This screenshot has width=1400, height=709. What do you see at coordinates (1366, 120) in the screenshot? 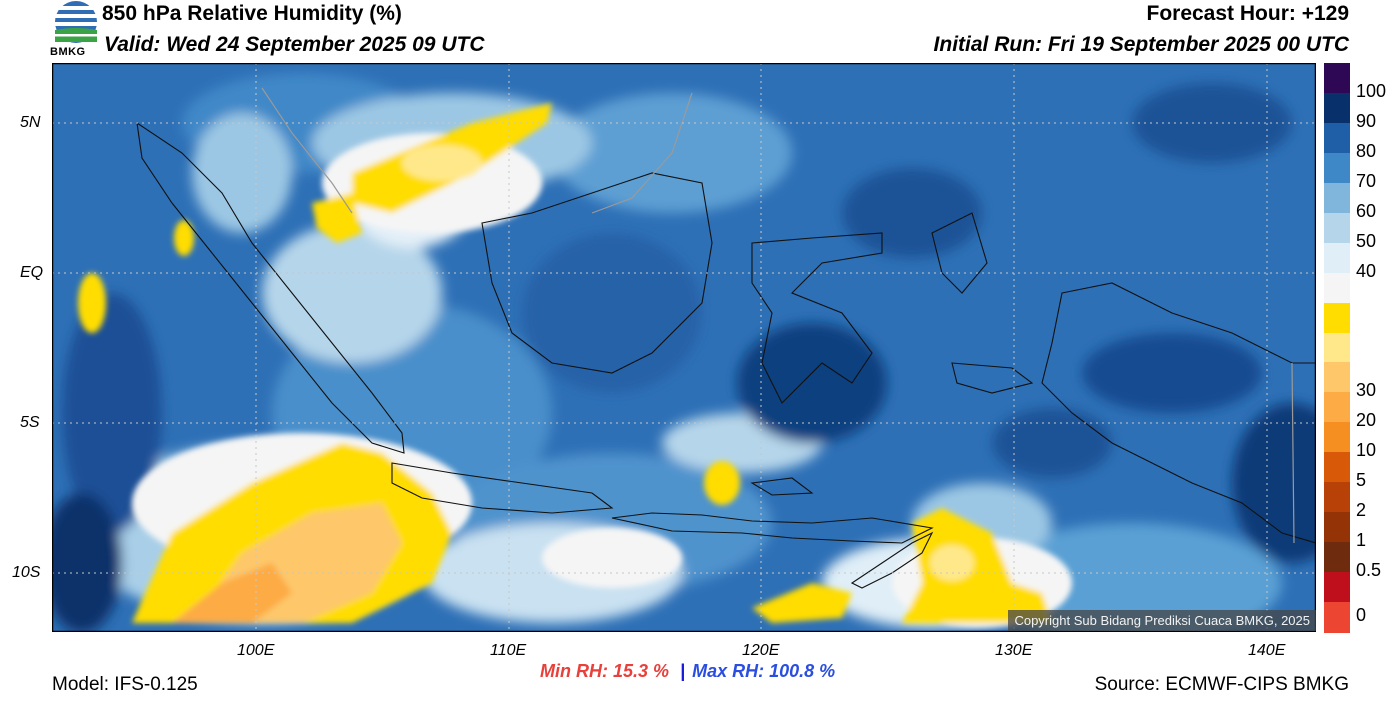
I see `colorbar-label: 90` at bounding box center [1366, 120].